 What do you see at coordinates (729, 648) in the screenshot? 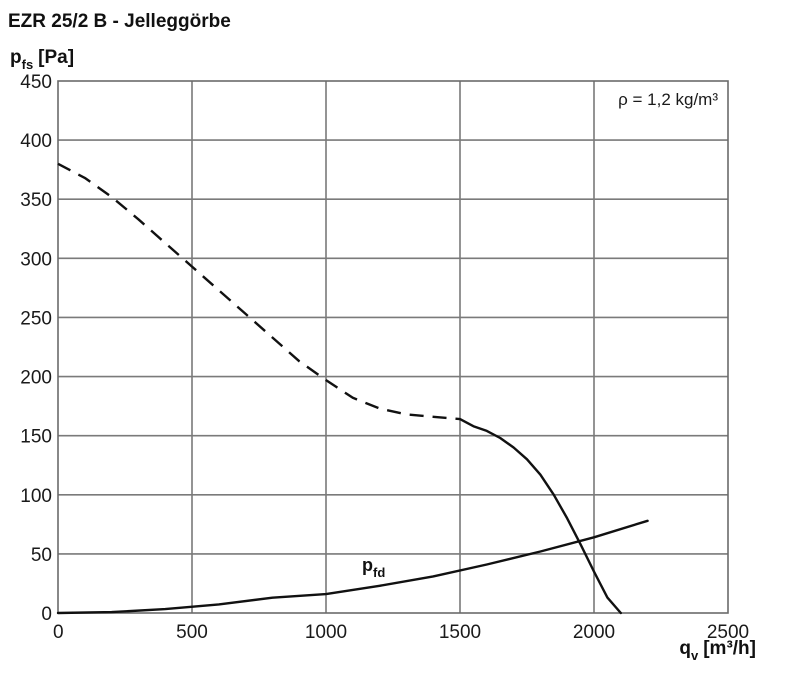
I see `x-axis-label-unit: [m³/h]` at bounding box center [729, 648].